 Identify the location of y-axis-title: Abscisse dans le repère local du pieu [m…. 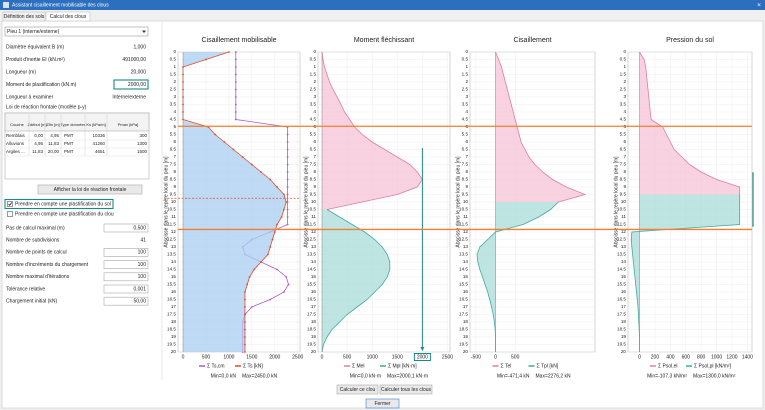
(306, 202).